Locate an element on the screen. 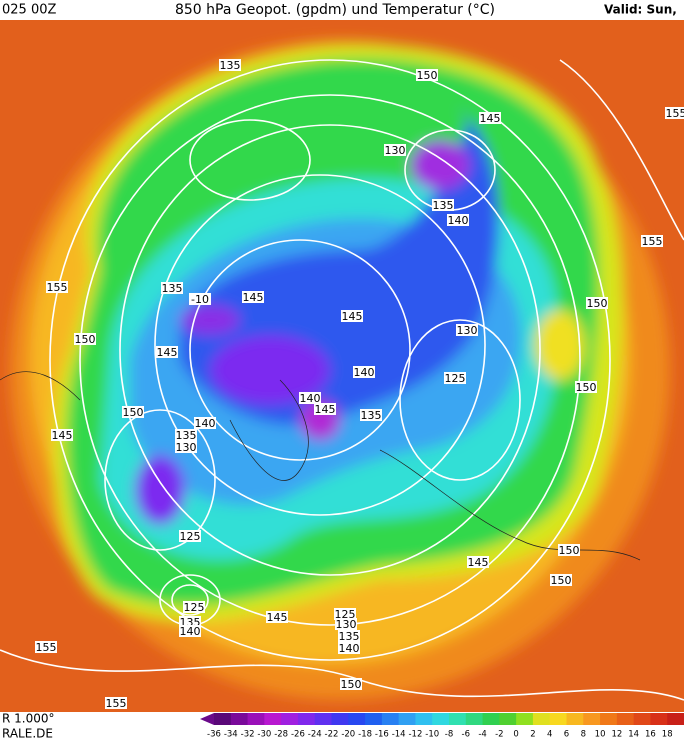 The height and width of the screenshot is (745, 684). colorbar-label: 2 is located at coordinates (532, 735).